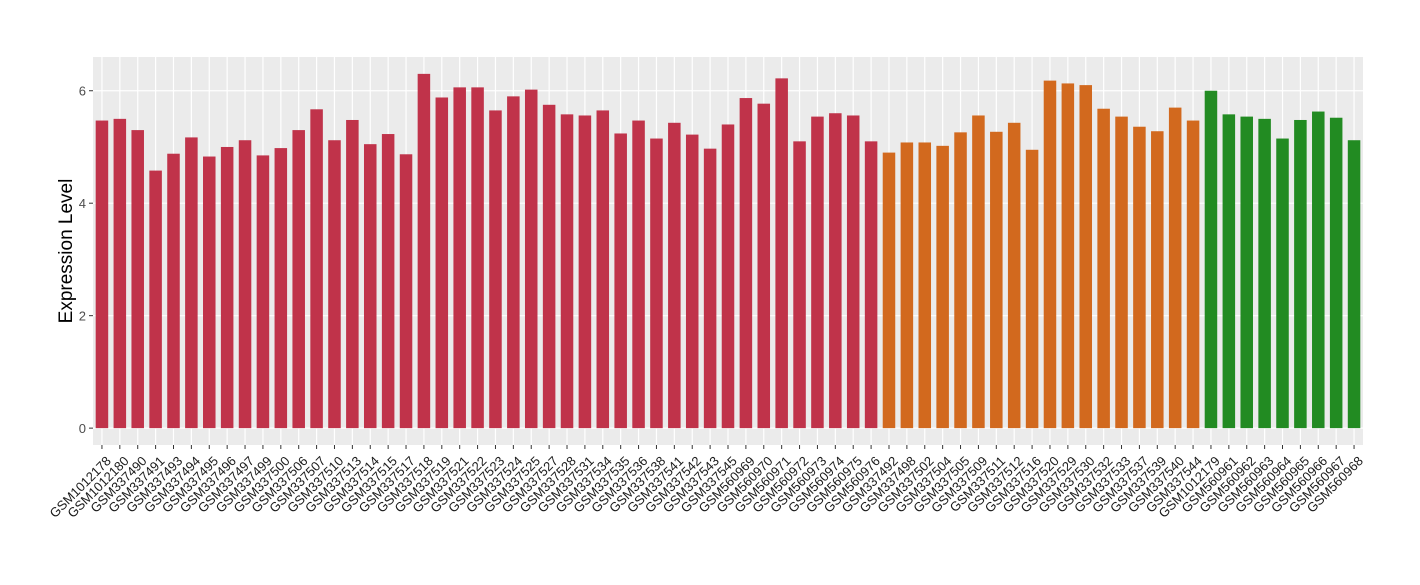 This screenshot has height=585, width=1420. I want to click on y-tick-label: 4, so click(82, 203).